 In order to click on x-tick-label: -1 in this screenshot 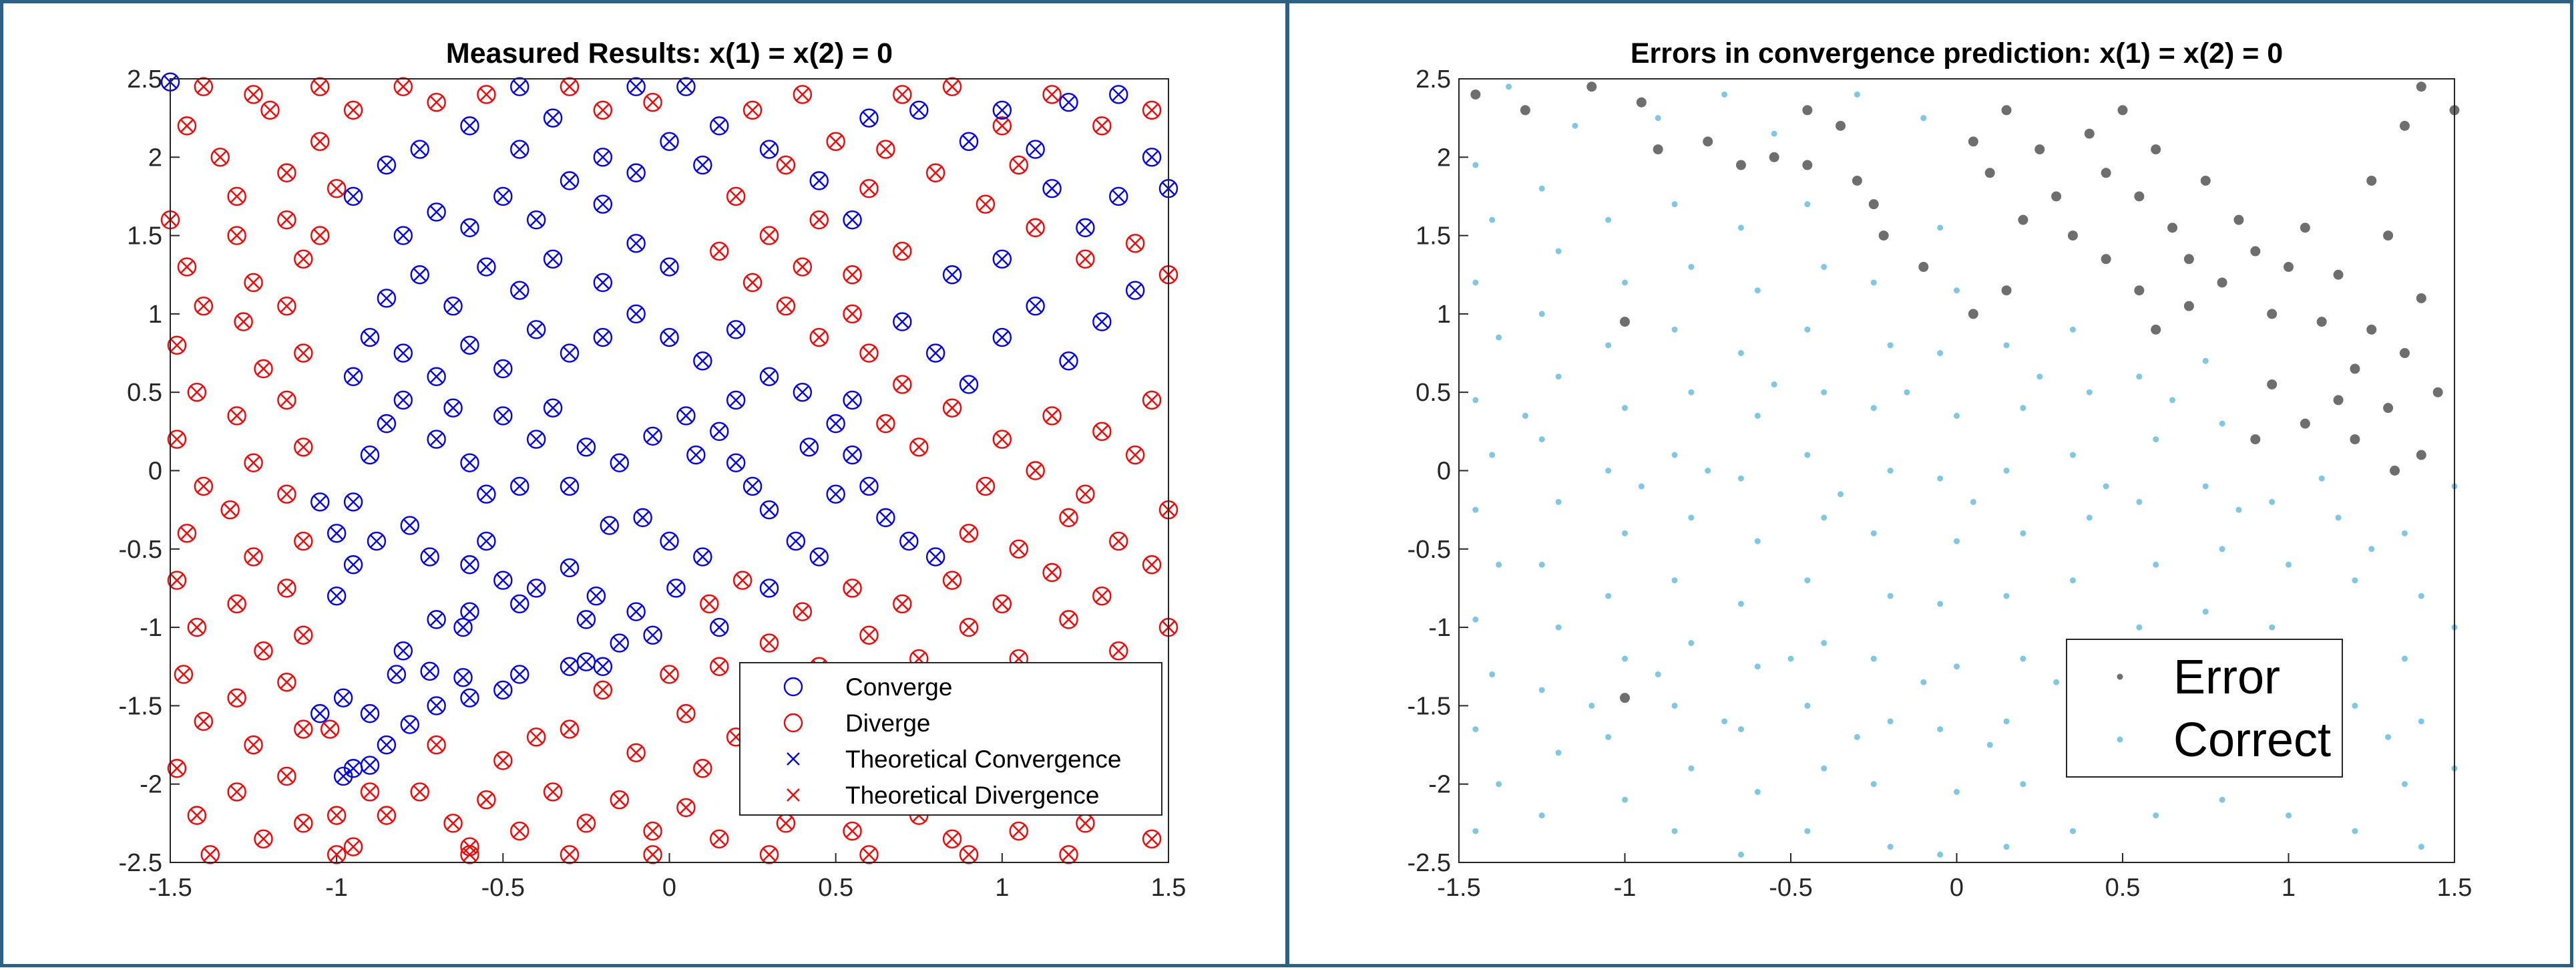, I will do `click(1625, 888)`.